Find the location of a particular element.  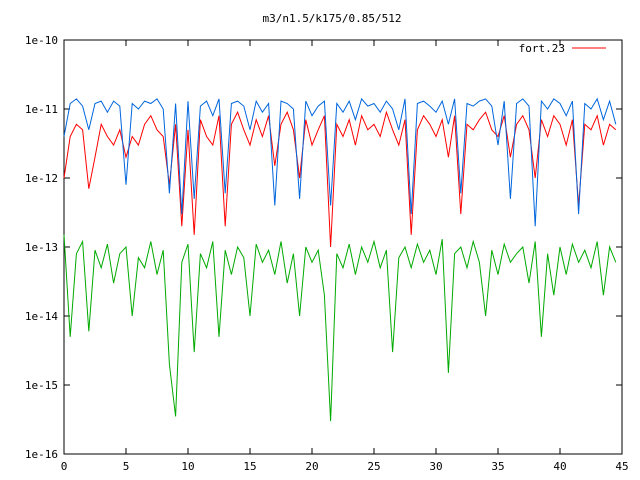

legend-label: fort.23 is located at coordinates (542, 48).